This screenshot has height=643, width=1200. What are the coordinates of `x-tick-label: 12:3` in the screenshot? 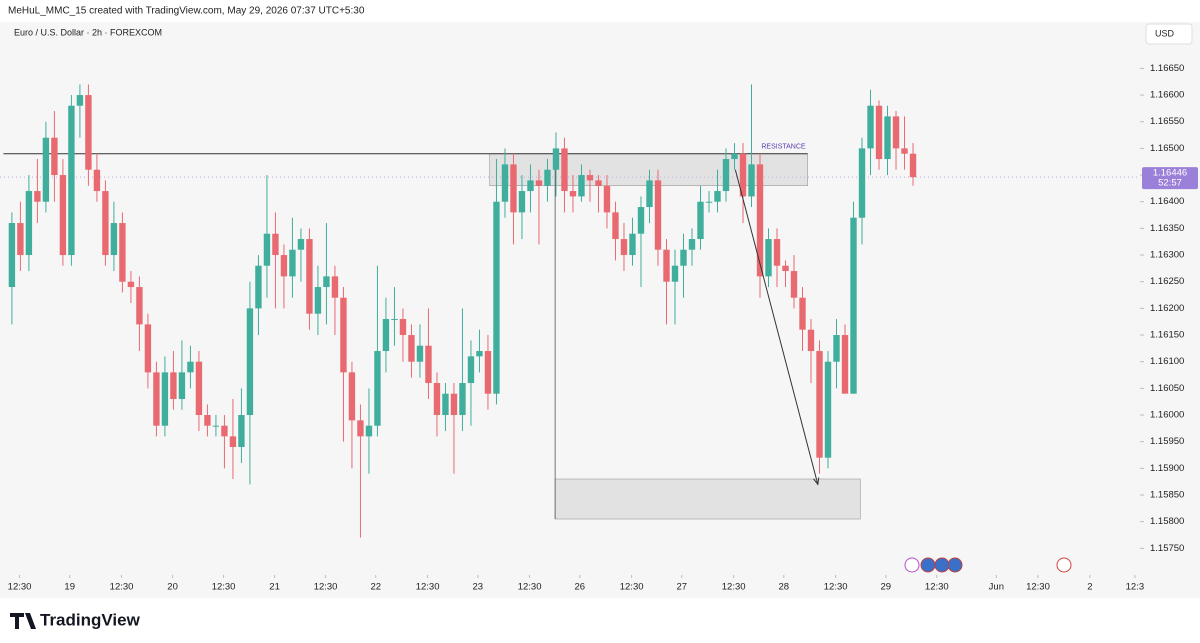 It's located at (1135, 587).